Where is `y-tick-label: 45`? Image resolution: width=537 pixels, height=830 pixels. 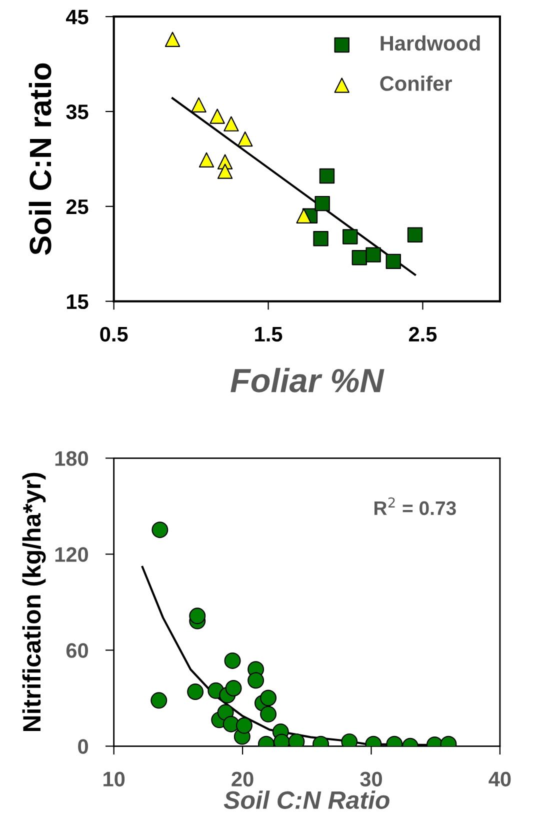
y-tick-label: 45 is located at coordinates (77, 17).